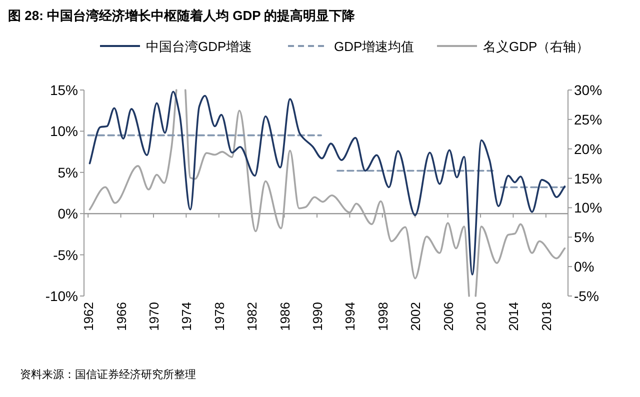  I want to click on x-tick-label: 1990, so click(318, 316).